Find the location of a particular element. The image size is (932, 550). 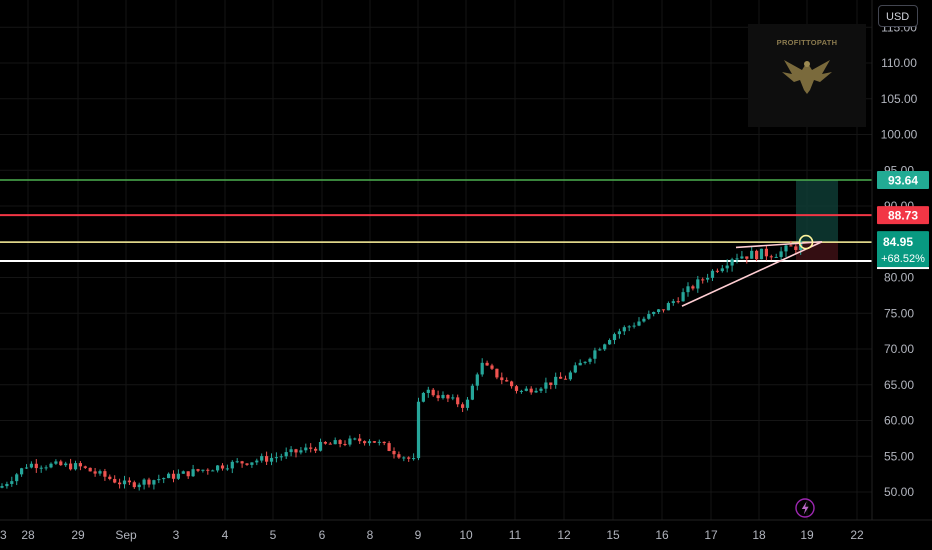

time-axis: 28 29 Sep 3 4 5 6 8 9 10 11 12 15 16 17 18 19 22 23 is located at coordinates (466, 530).